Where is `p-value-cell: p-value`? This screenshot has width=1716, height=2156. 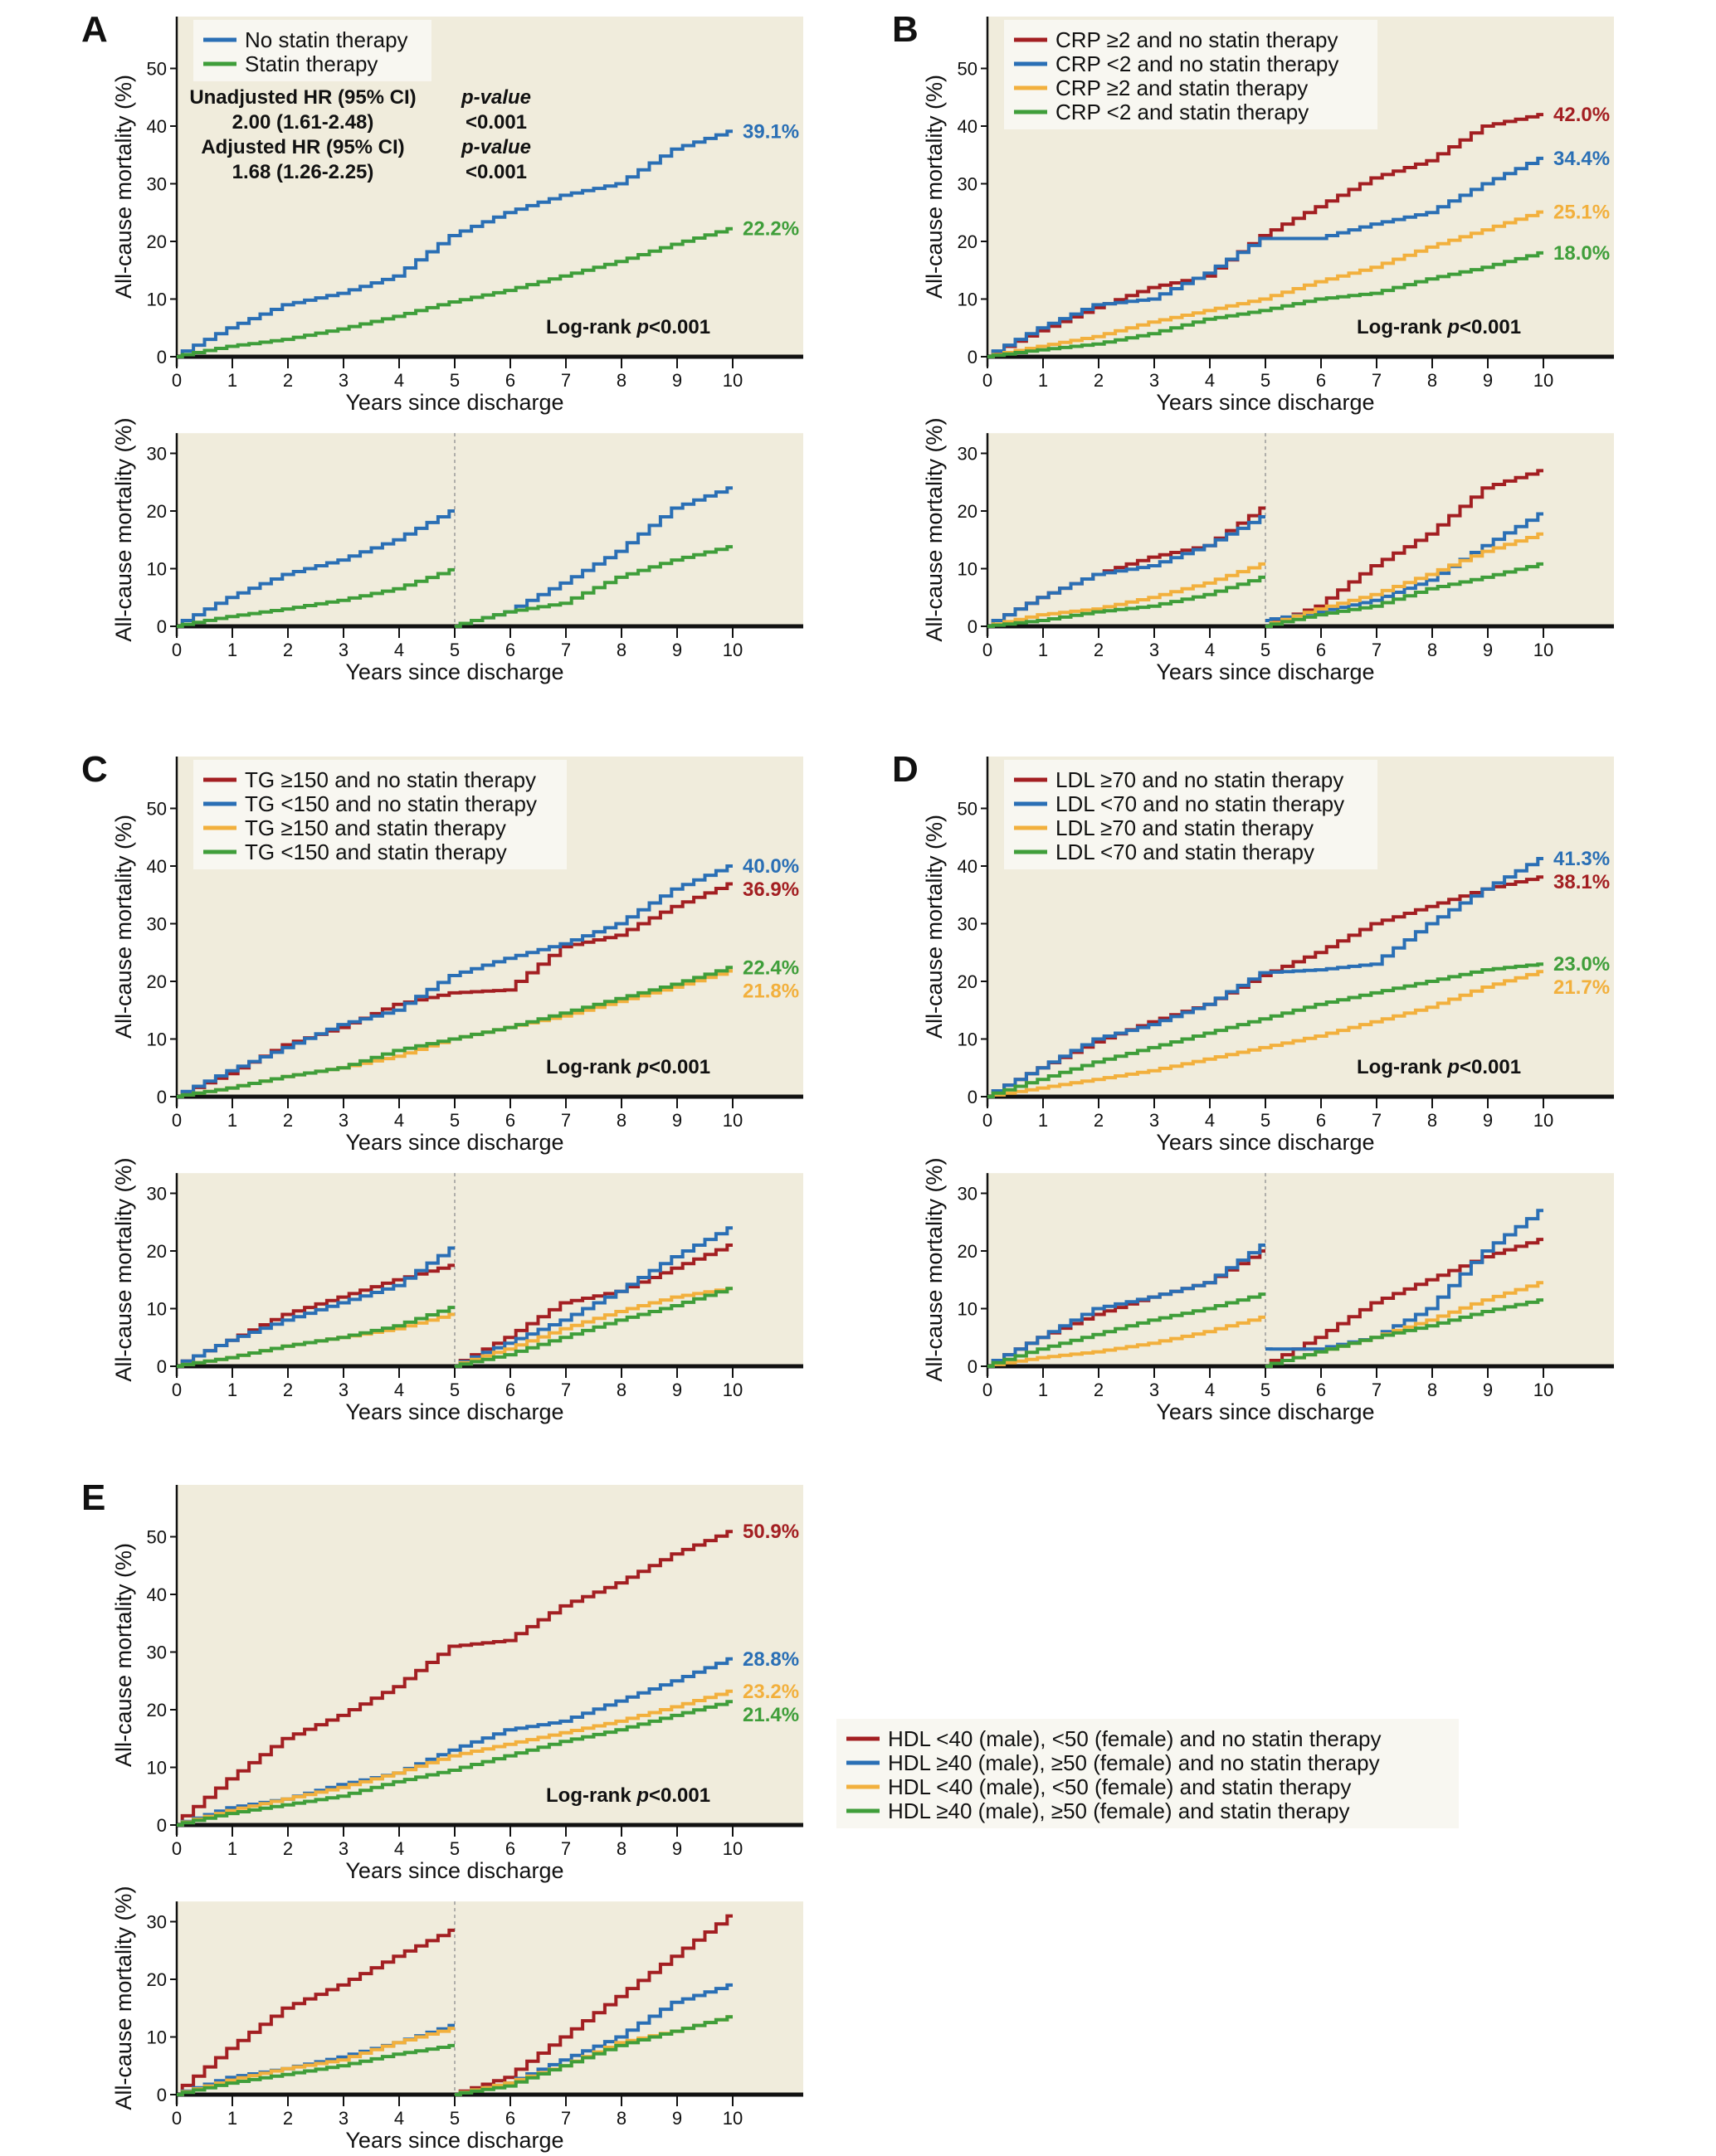
p-value-cell: p-value is located at coordinates (496, 97).